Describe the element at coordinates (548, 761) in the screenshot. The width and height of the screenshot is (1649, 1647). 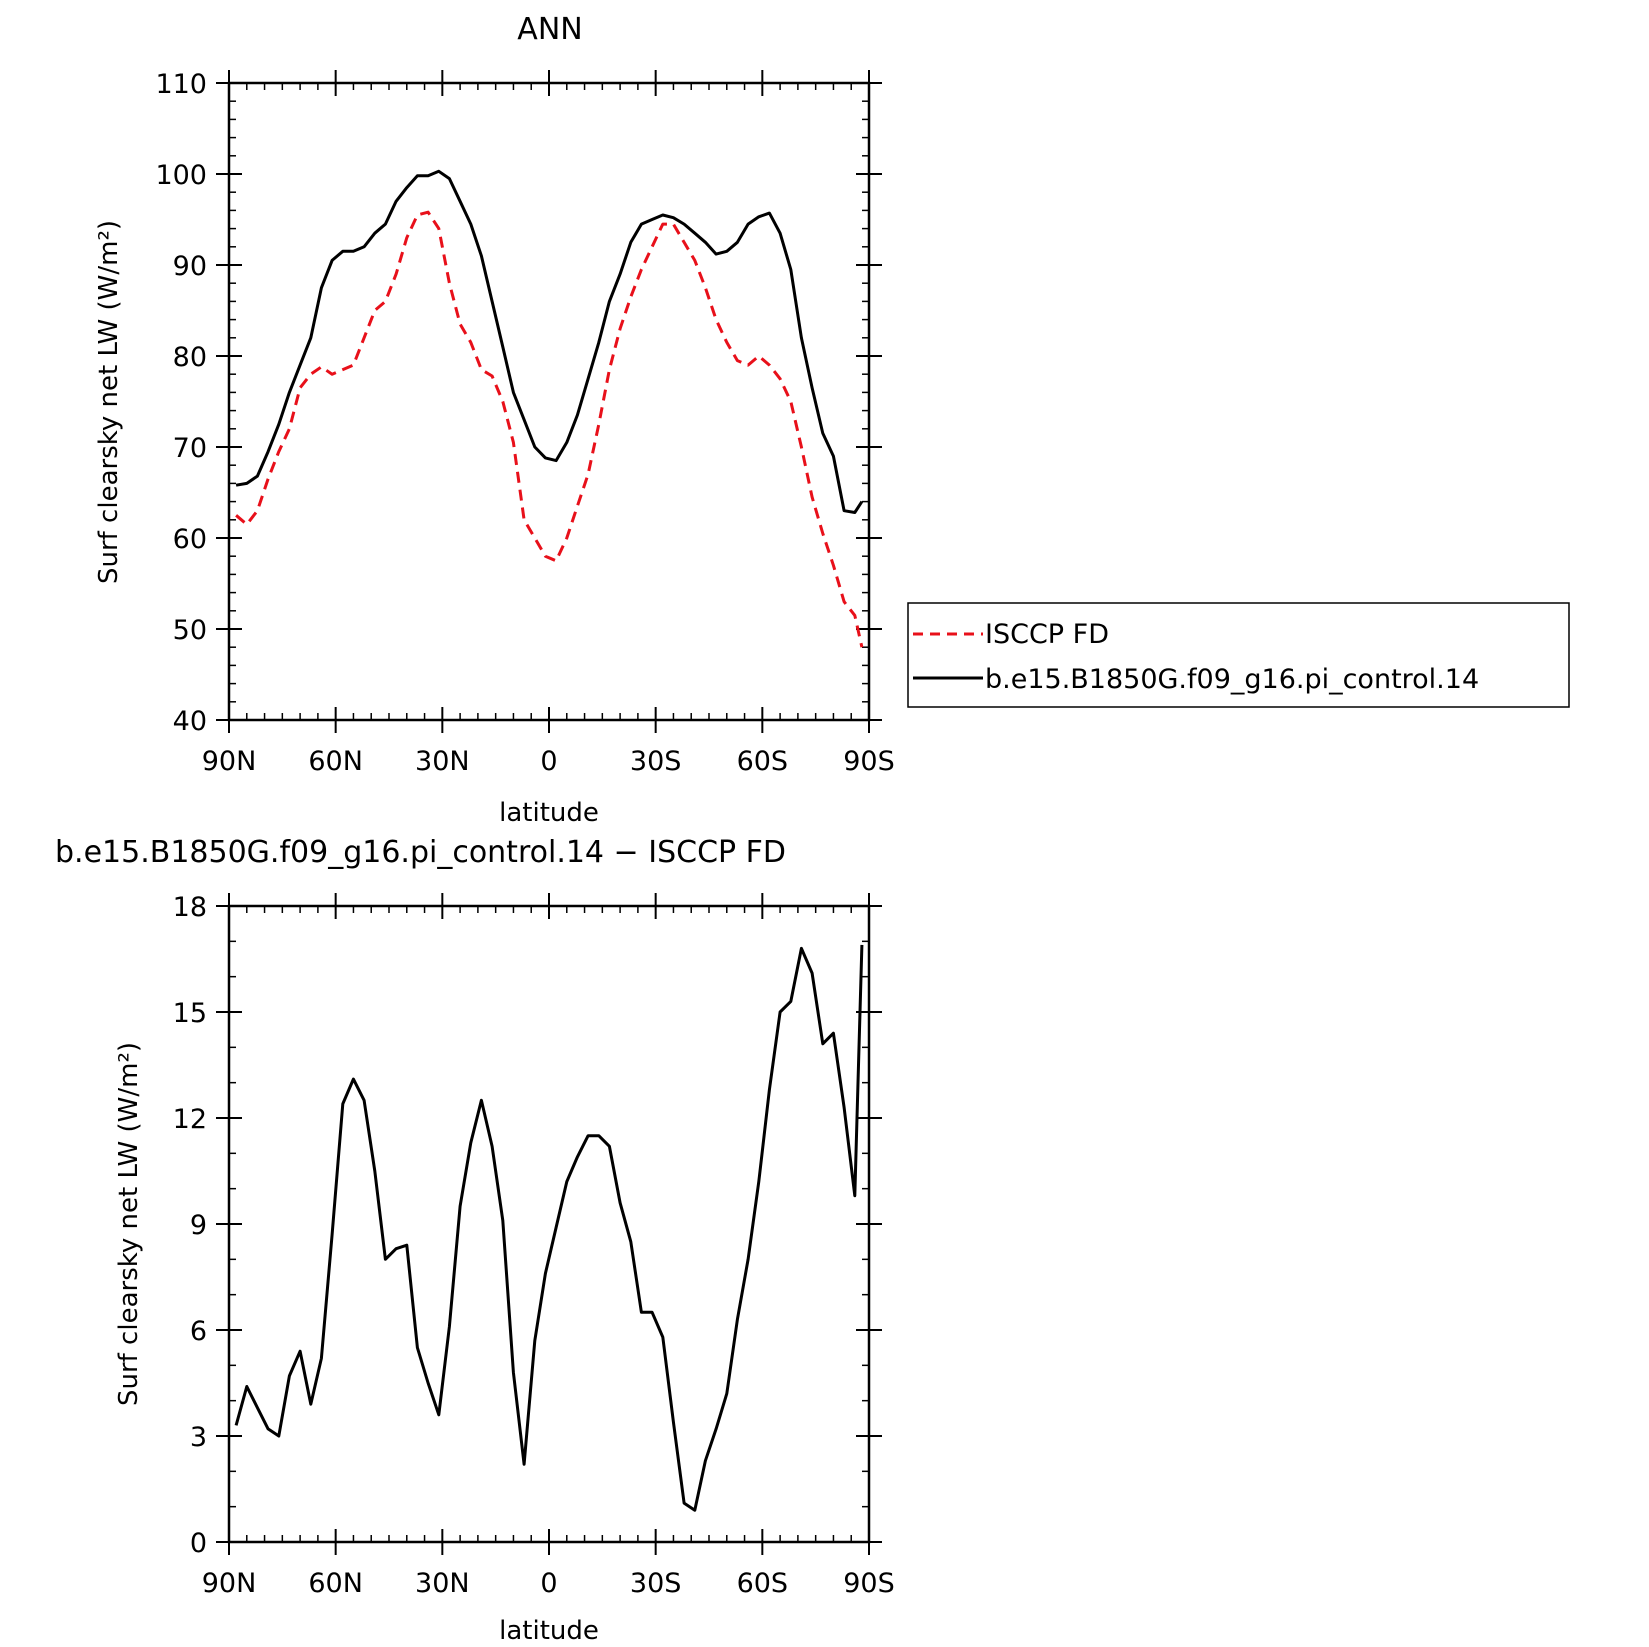
I see `top-x-tick-label: 0` at that location.